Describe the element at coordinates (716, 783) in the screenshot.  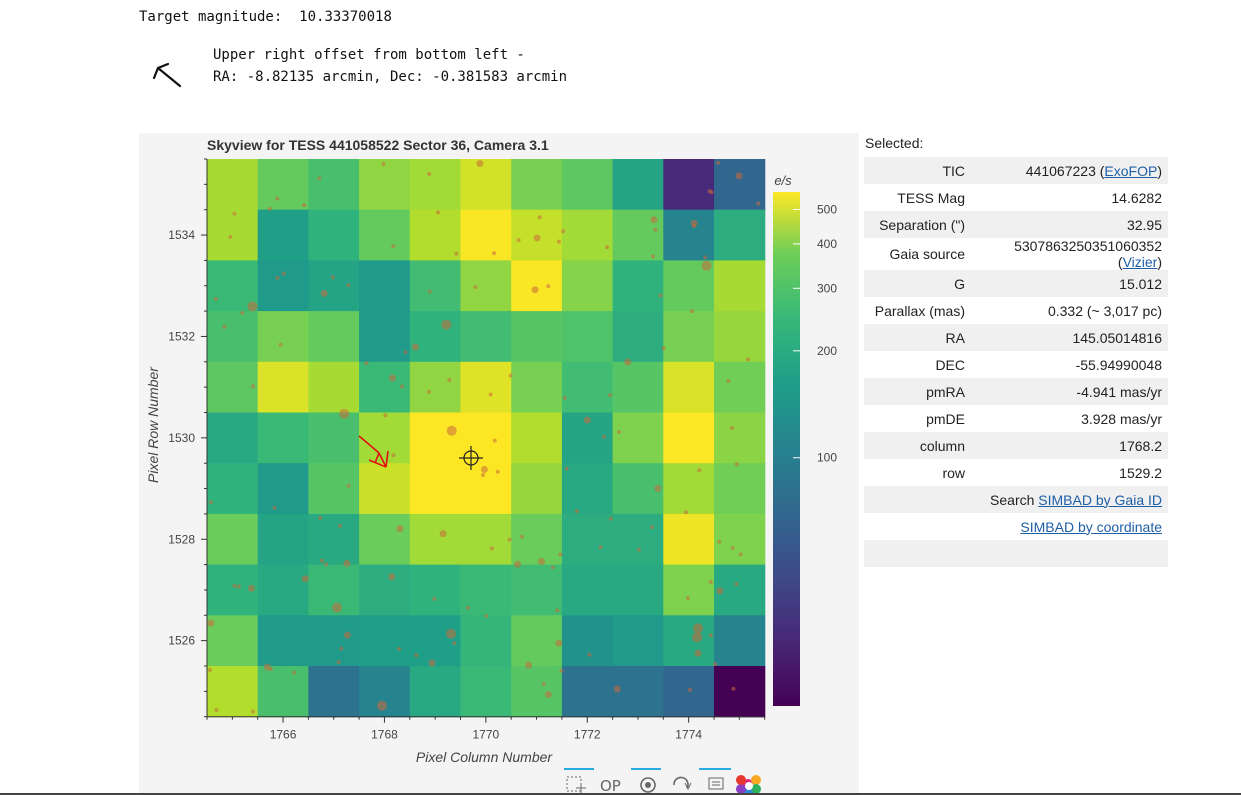
I see `hover-icon` at that location.